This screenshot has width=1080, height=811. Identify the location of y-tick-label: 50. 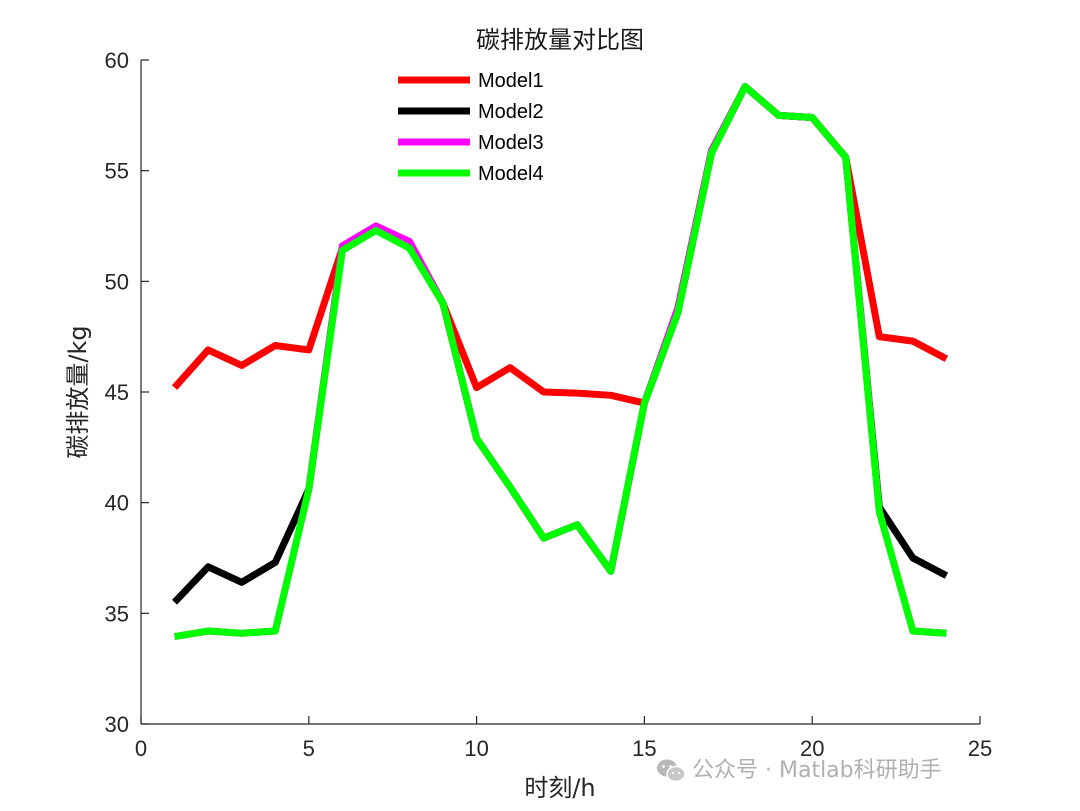
(117, 281).